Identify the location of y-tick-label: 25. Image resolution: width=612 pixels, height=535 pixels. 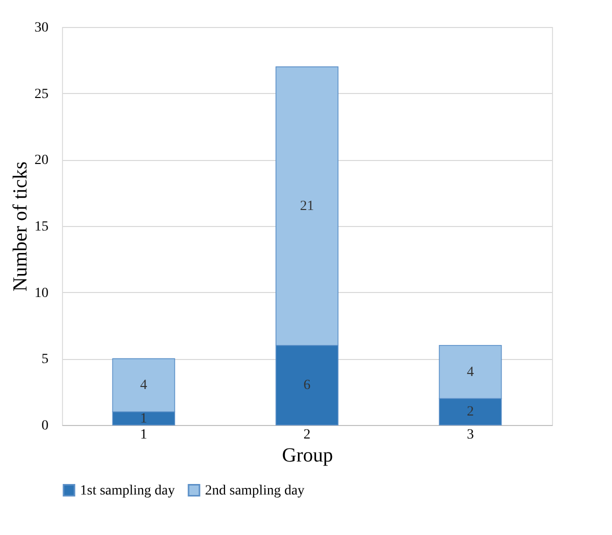
(41, 94).